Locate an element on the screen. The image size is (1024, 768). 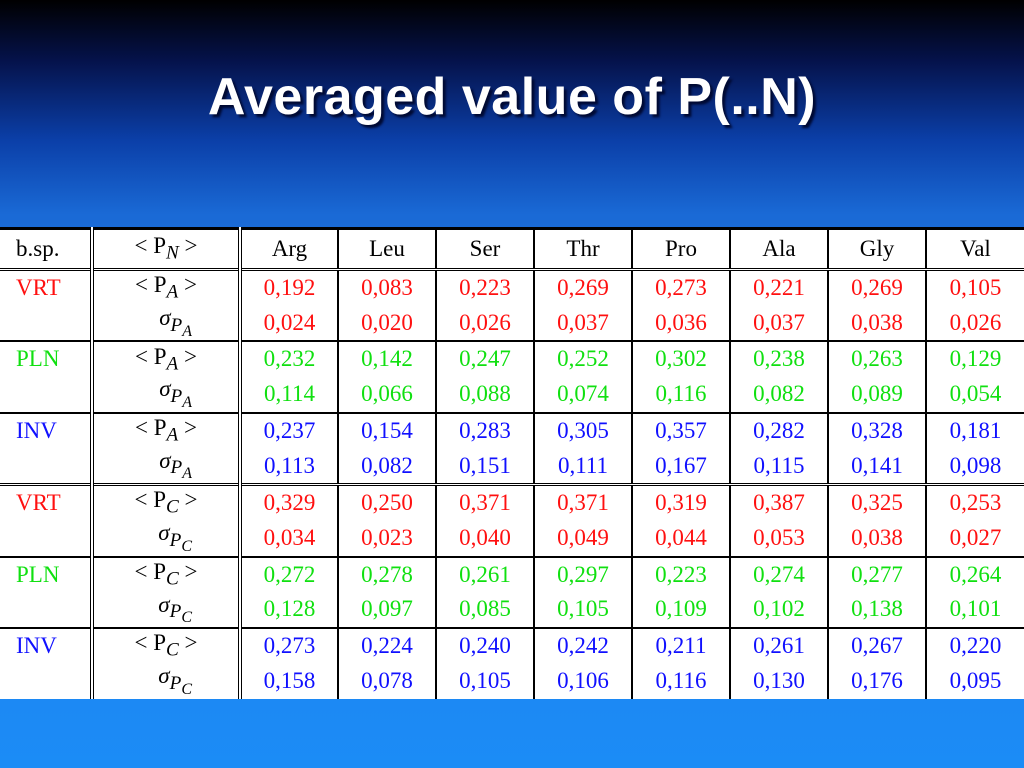
mean-value: 0,242 is located at coordinates (582, 645).